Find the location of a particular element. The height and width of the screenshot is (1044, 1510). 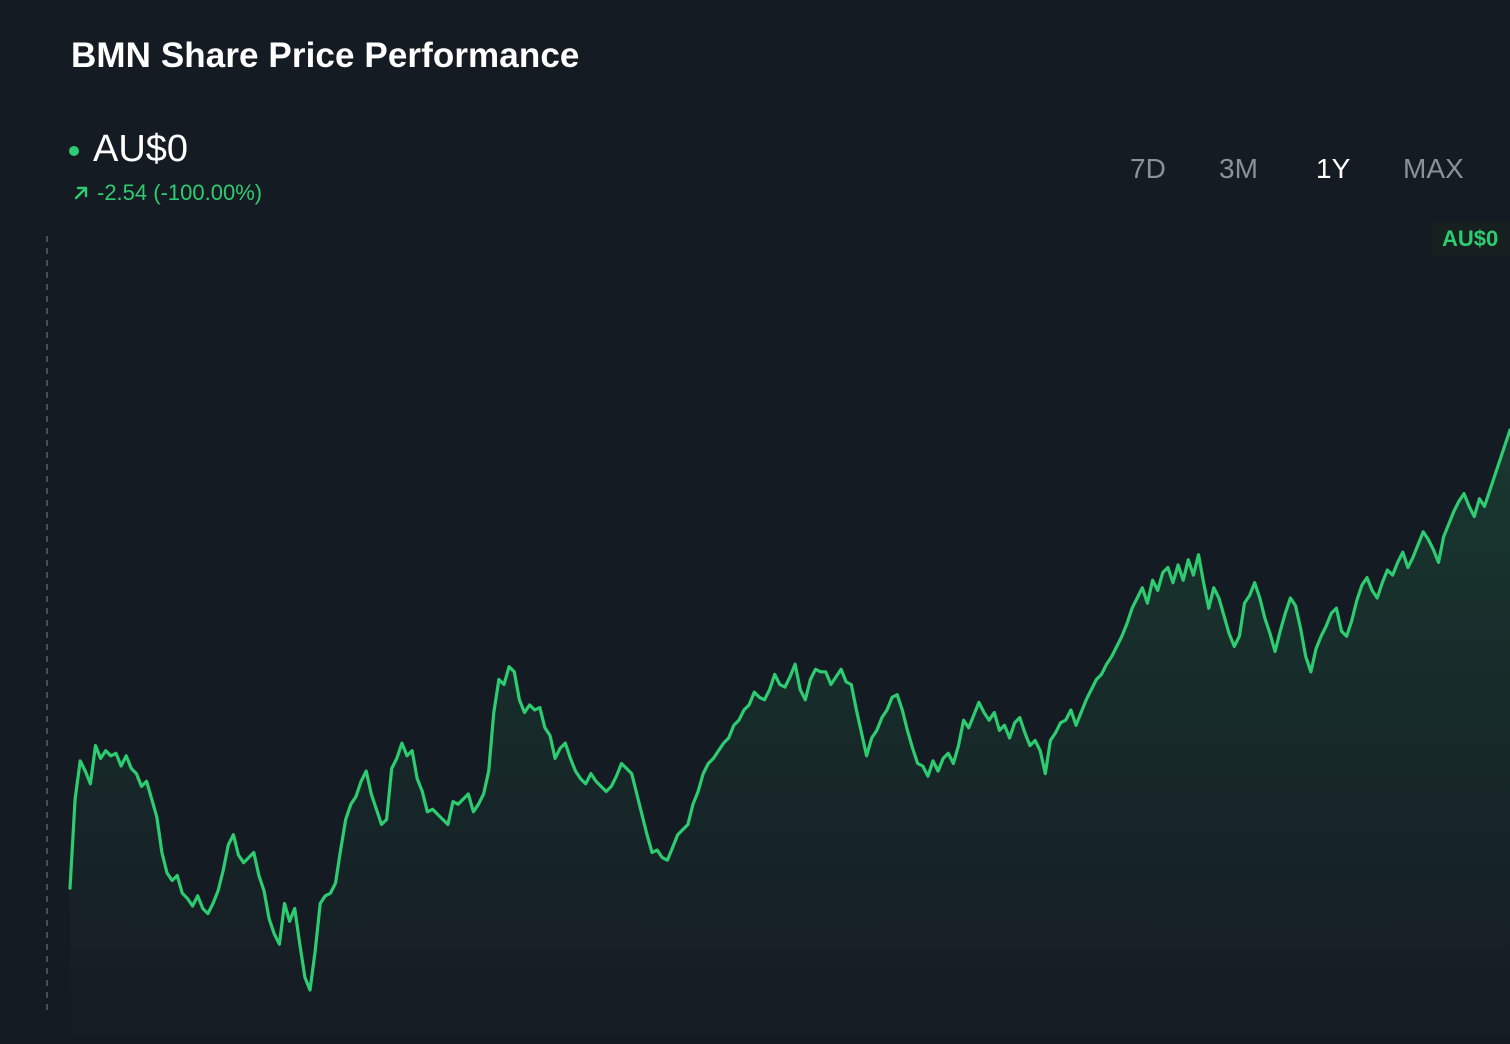

page-title: BMN Share Price Performance is located at coordinates (325, 55).